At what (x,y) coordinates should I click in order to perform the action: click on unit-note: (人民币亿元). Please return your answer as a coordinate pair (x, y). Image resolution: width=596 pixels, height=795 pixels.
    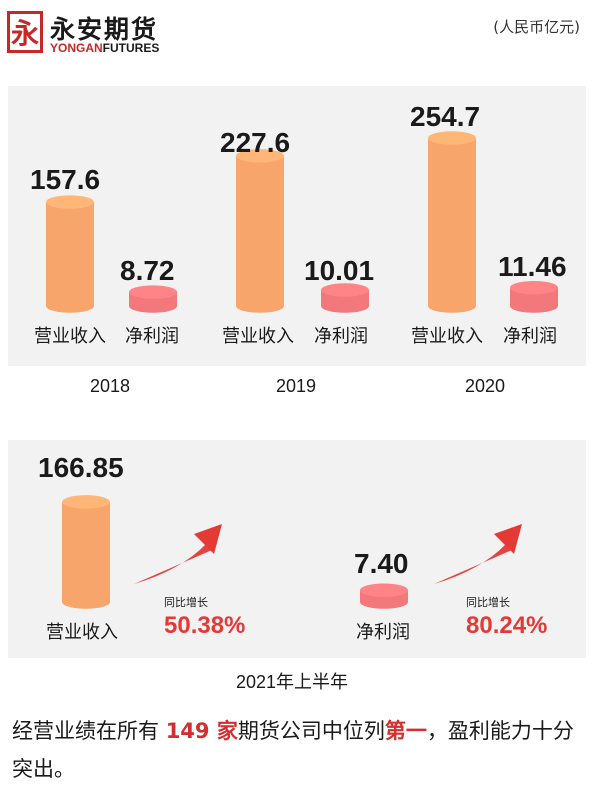
    Looking at the image, I should click on (536, 27).